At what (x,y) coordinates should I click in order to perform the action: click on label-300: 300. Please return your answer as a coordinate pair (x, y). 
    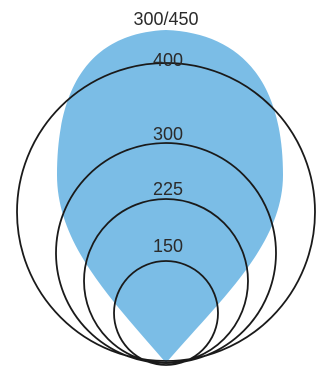
    Looking at the image, I should click on (168, 134).